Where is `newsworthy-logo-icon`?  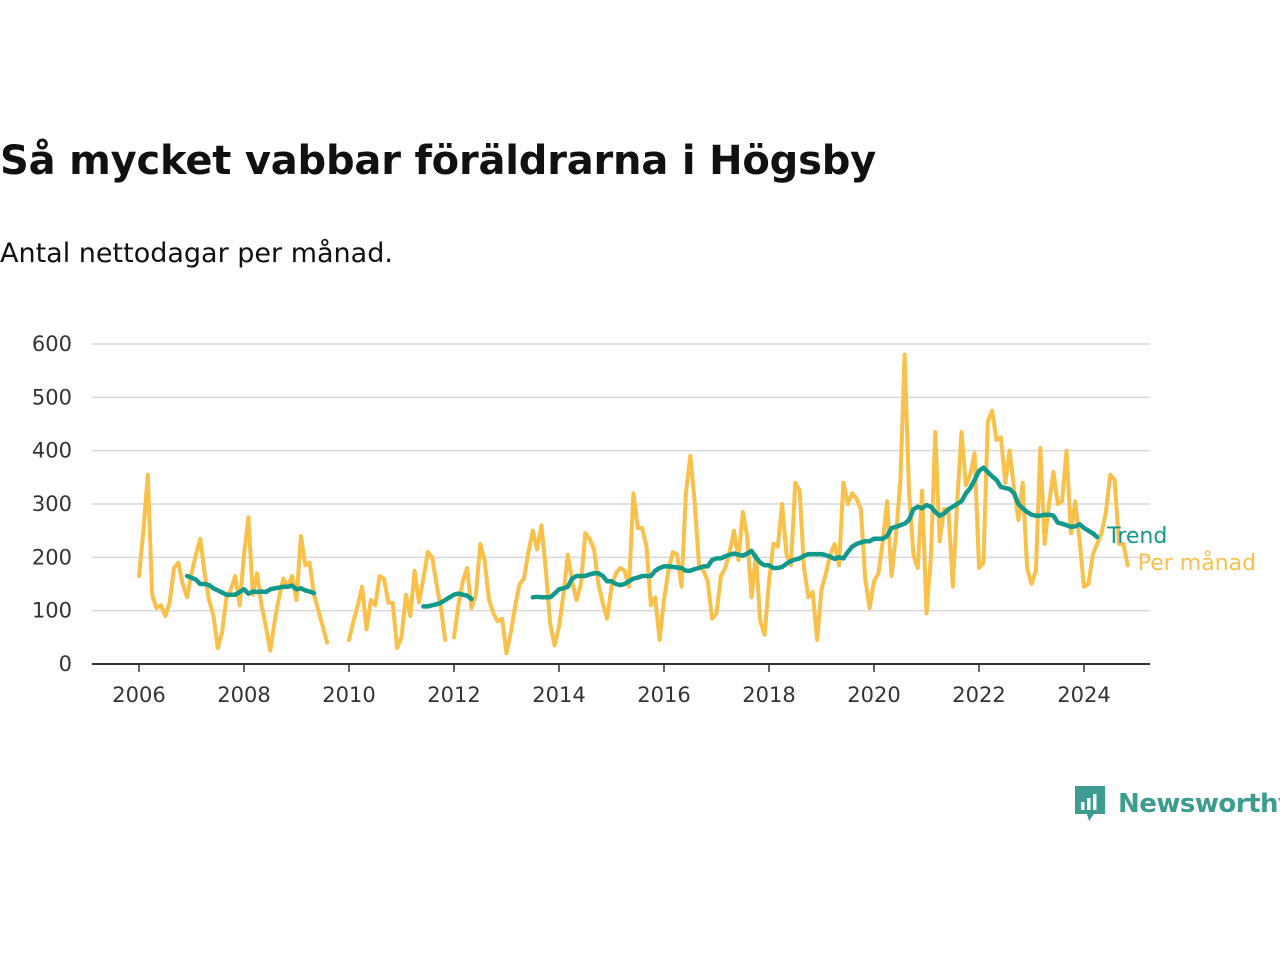 newsworthy-logo-icon is located at coordinates (1090, 803).